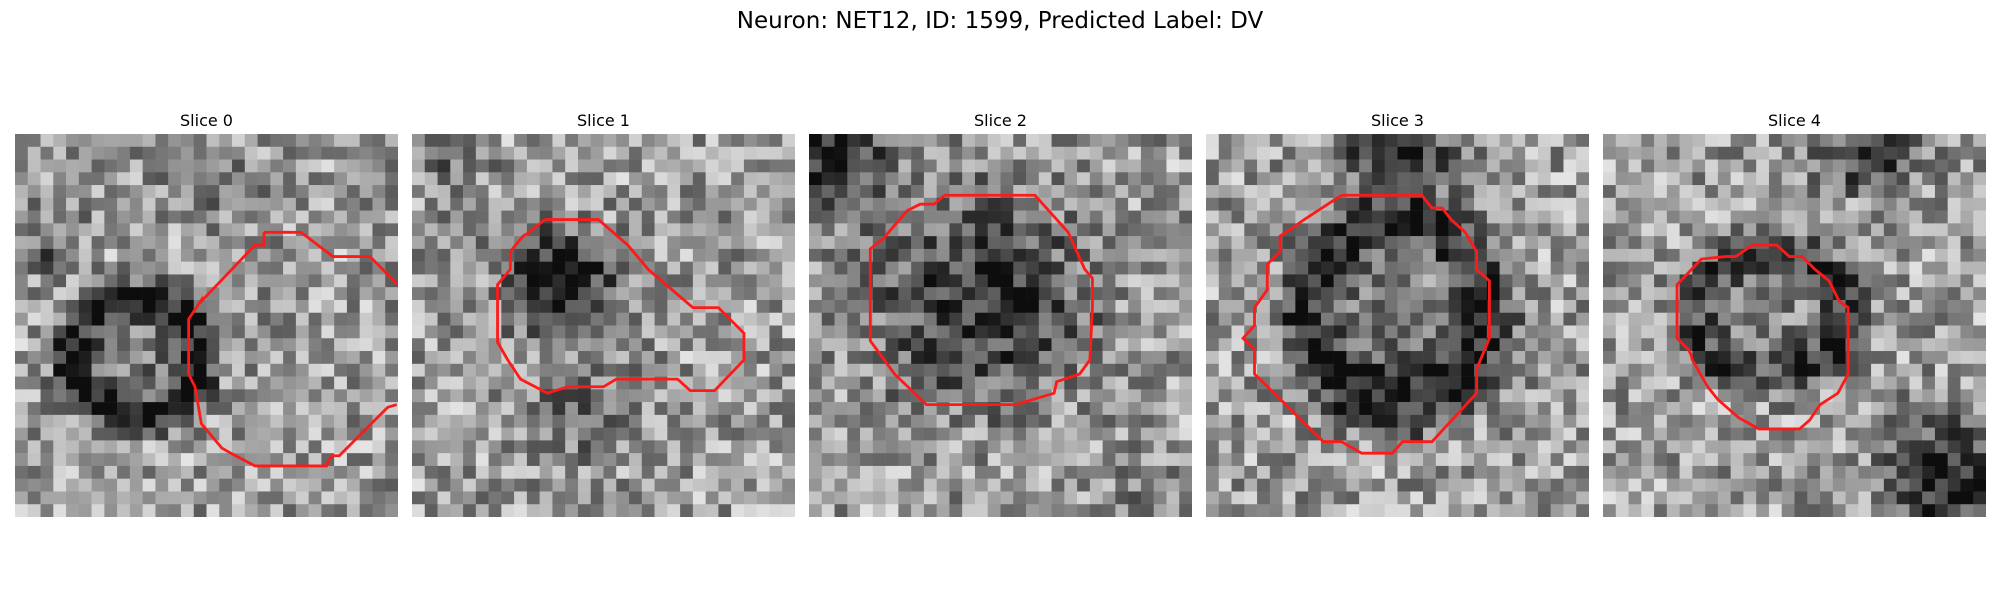 The height and width of the screenshot is (600, 2000). I want to click on slice-title-2: Slice 2, so click(1000, 120).